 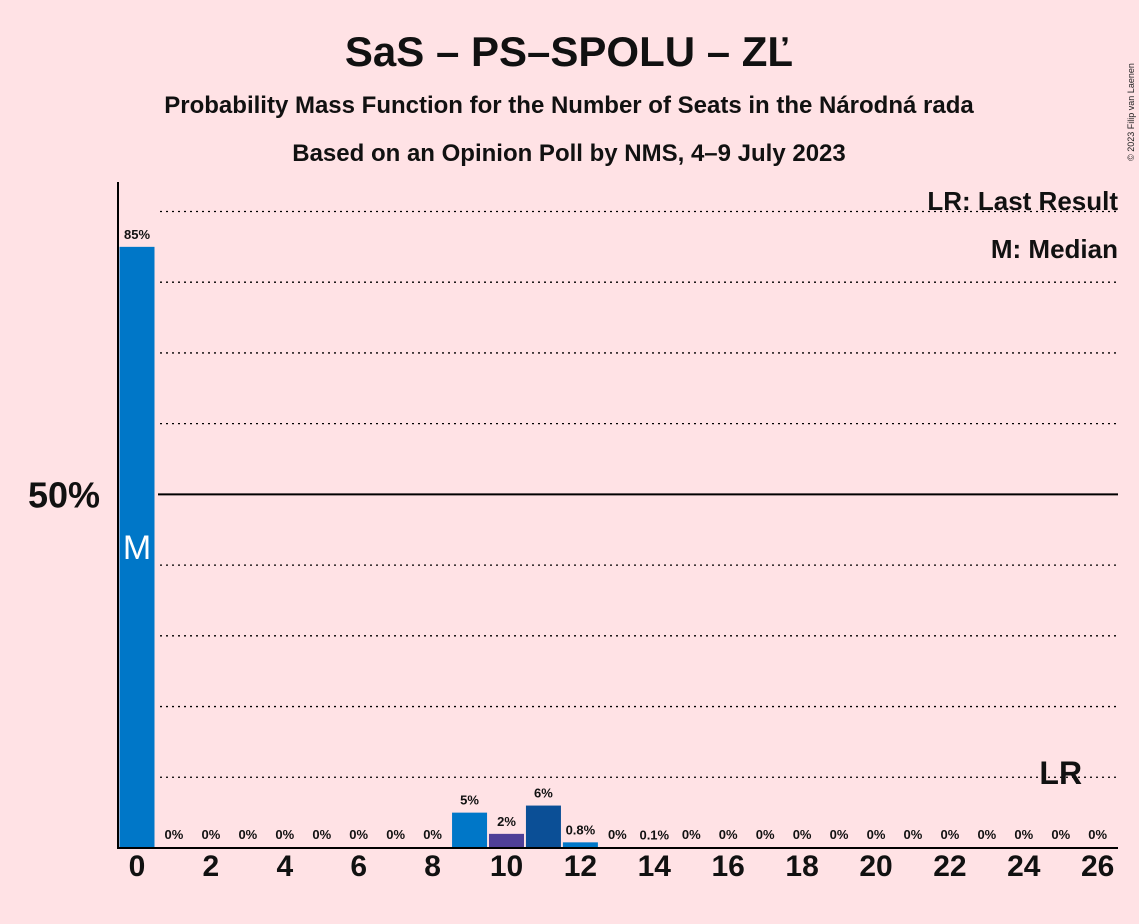 I want to click on chart-title: SaS – PS–SPOLU – ZĽ, so click(x=569, y=51).